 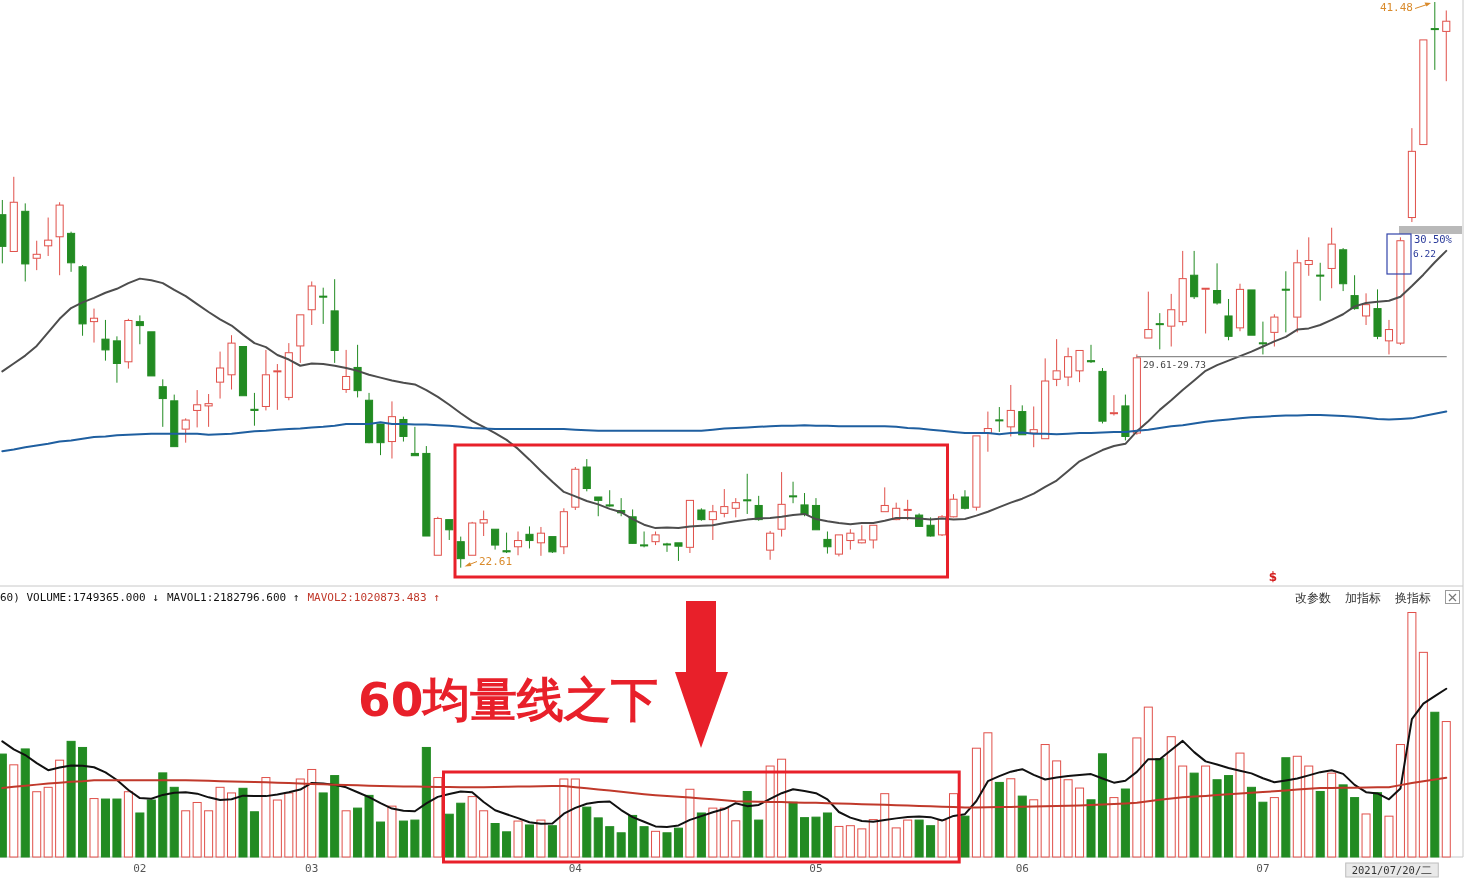 What do you see at coordinates (79, 597) in the screenshot?
I see `chart-title: 60) VOLUME:1749365.000 ↓` at bounding box center [79, 597].